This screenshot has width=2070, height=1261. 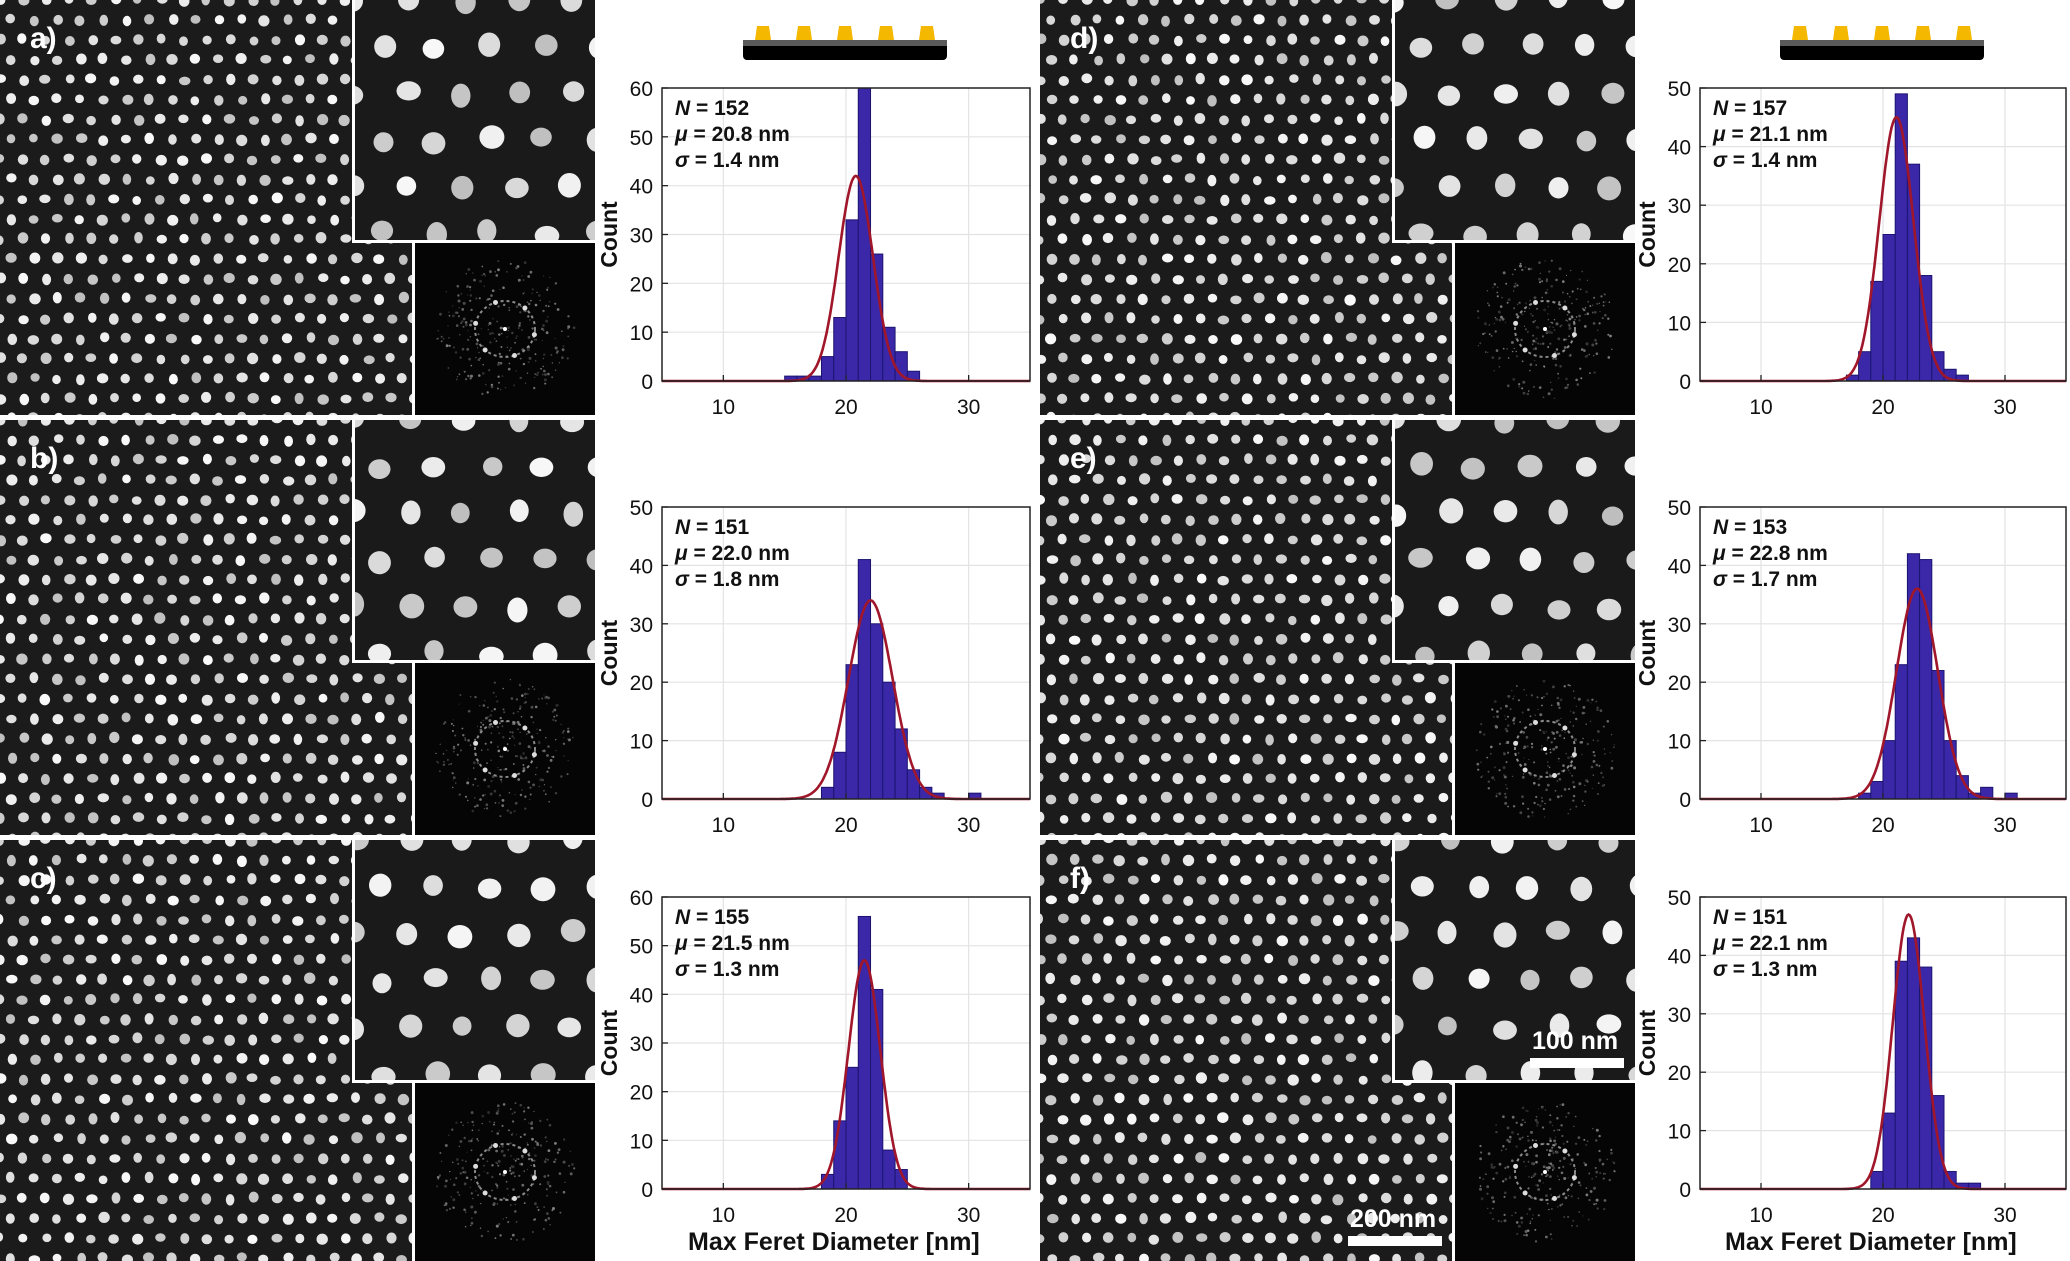 I want to click on histogram-bar, so click(x=1913, y=1063).